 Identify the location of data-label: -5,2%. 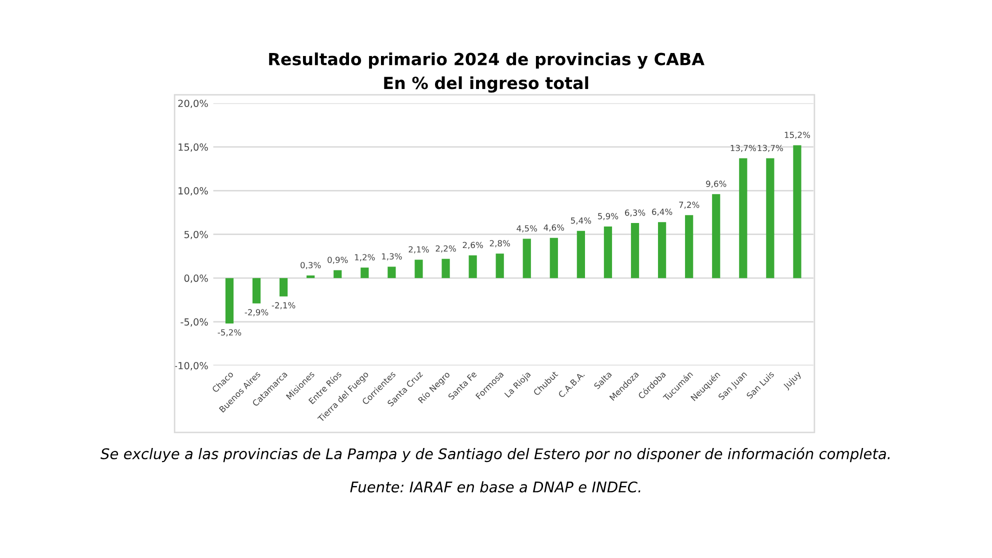
(230, 332).